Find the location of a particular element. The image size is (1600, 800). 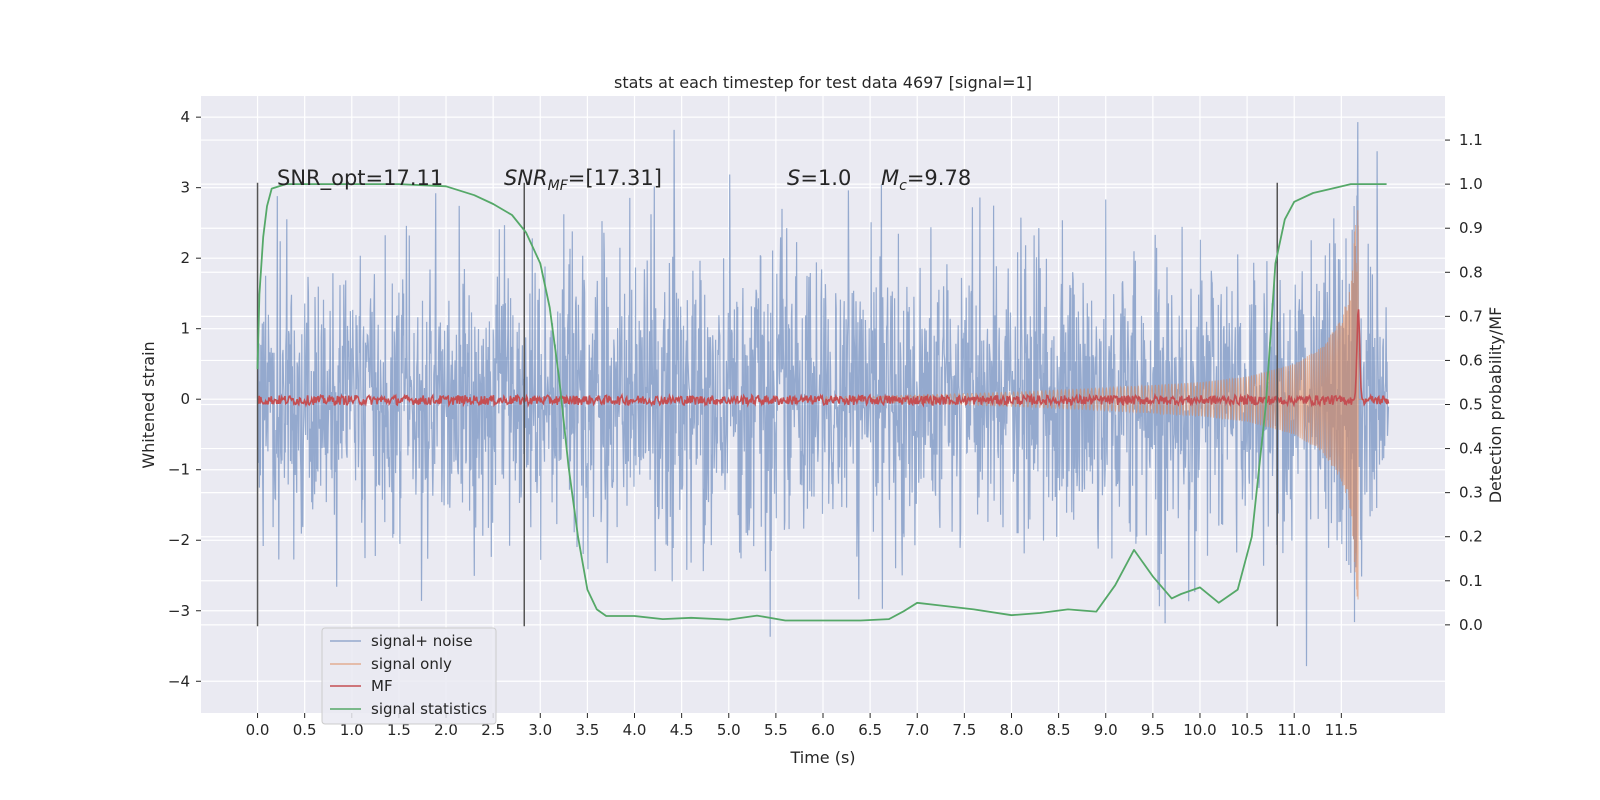

x-tick-label: 4.0 is located at coordinates (635, 730).